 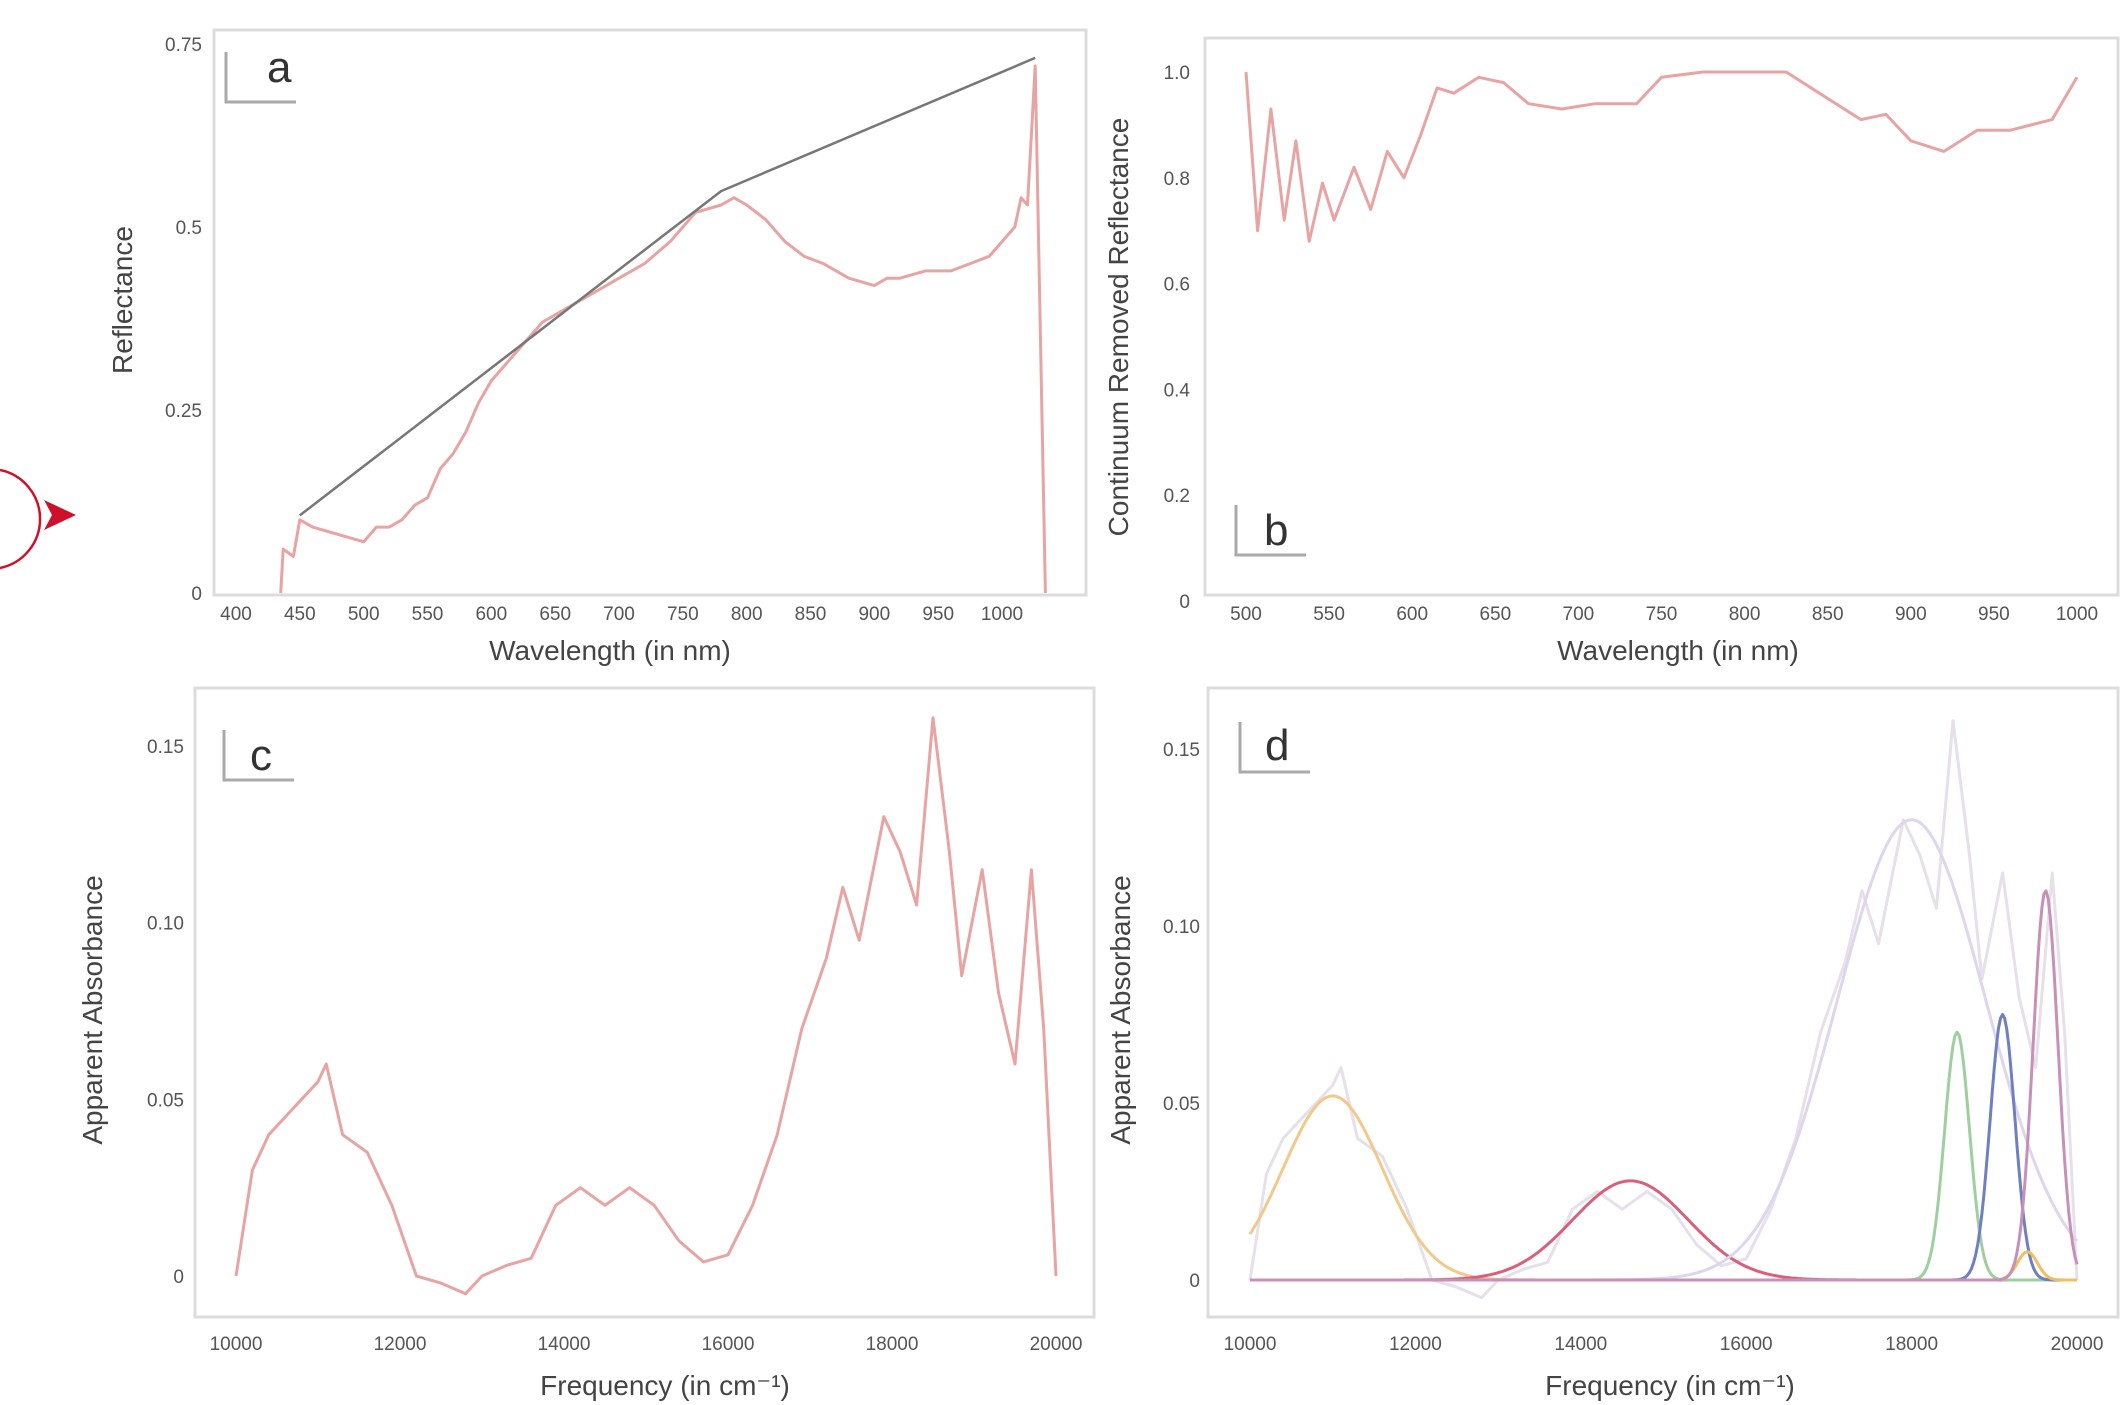 I want to click on y-tick-label: 0.6, so click(x=1177, y=285).